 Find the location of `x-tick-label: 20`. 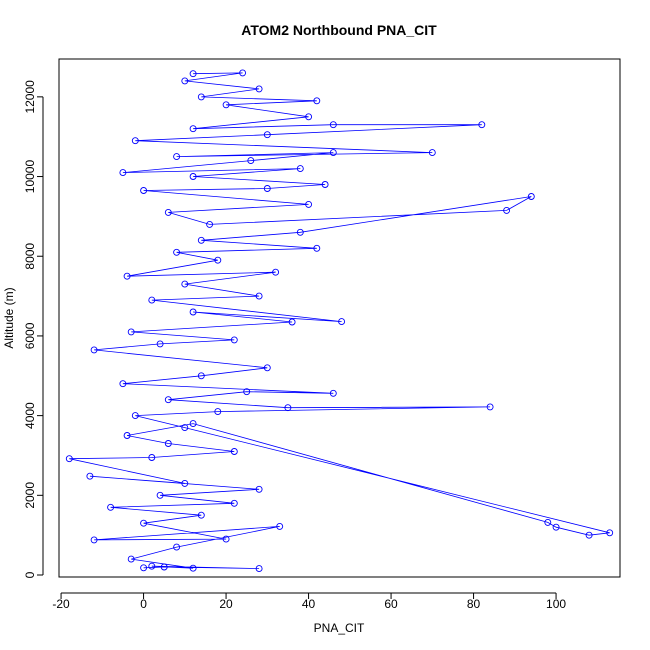

x-tick-label: 20 is located at coordinates (226, 604).